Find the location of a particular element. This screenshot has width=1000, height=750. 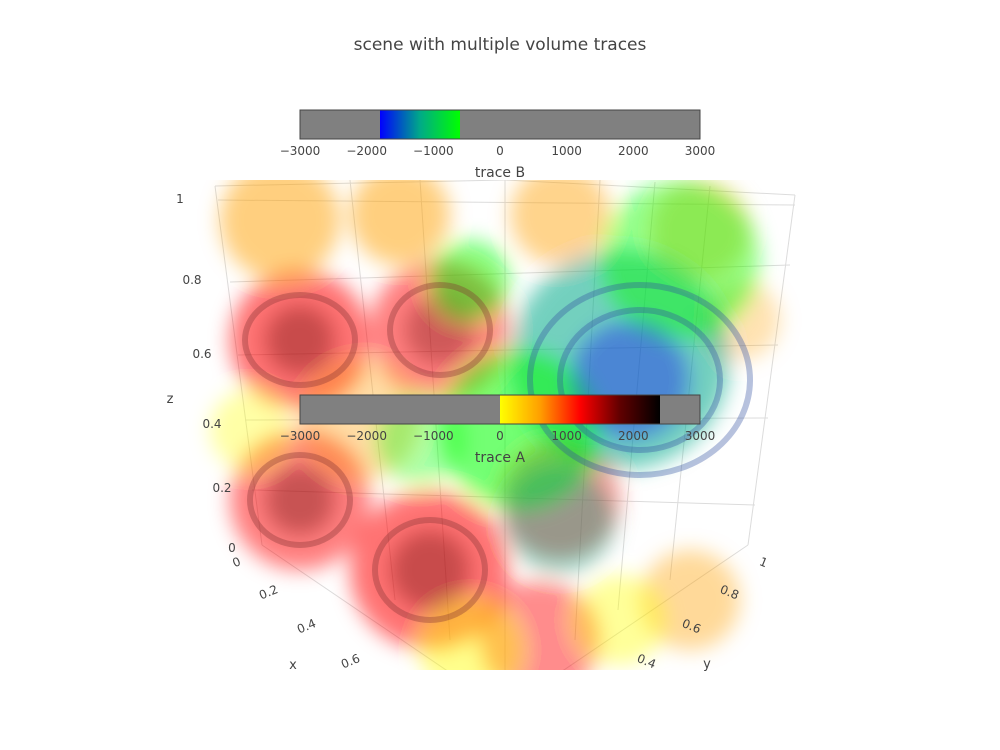

colorbar-trace-b: −3000 −2000 −1000 0 1000 2000 3000 trace B is located at coordinates (498, 145).